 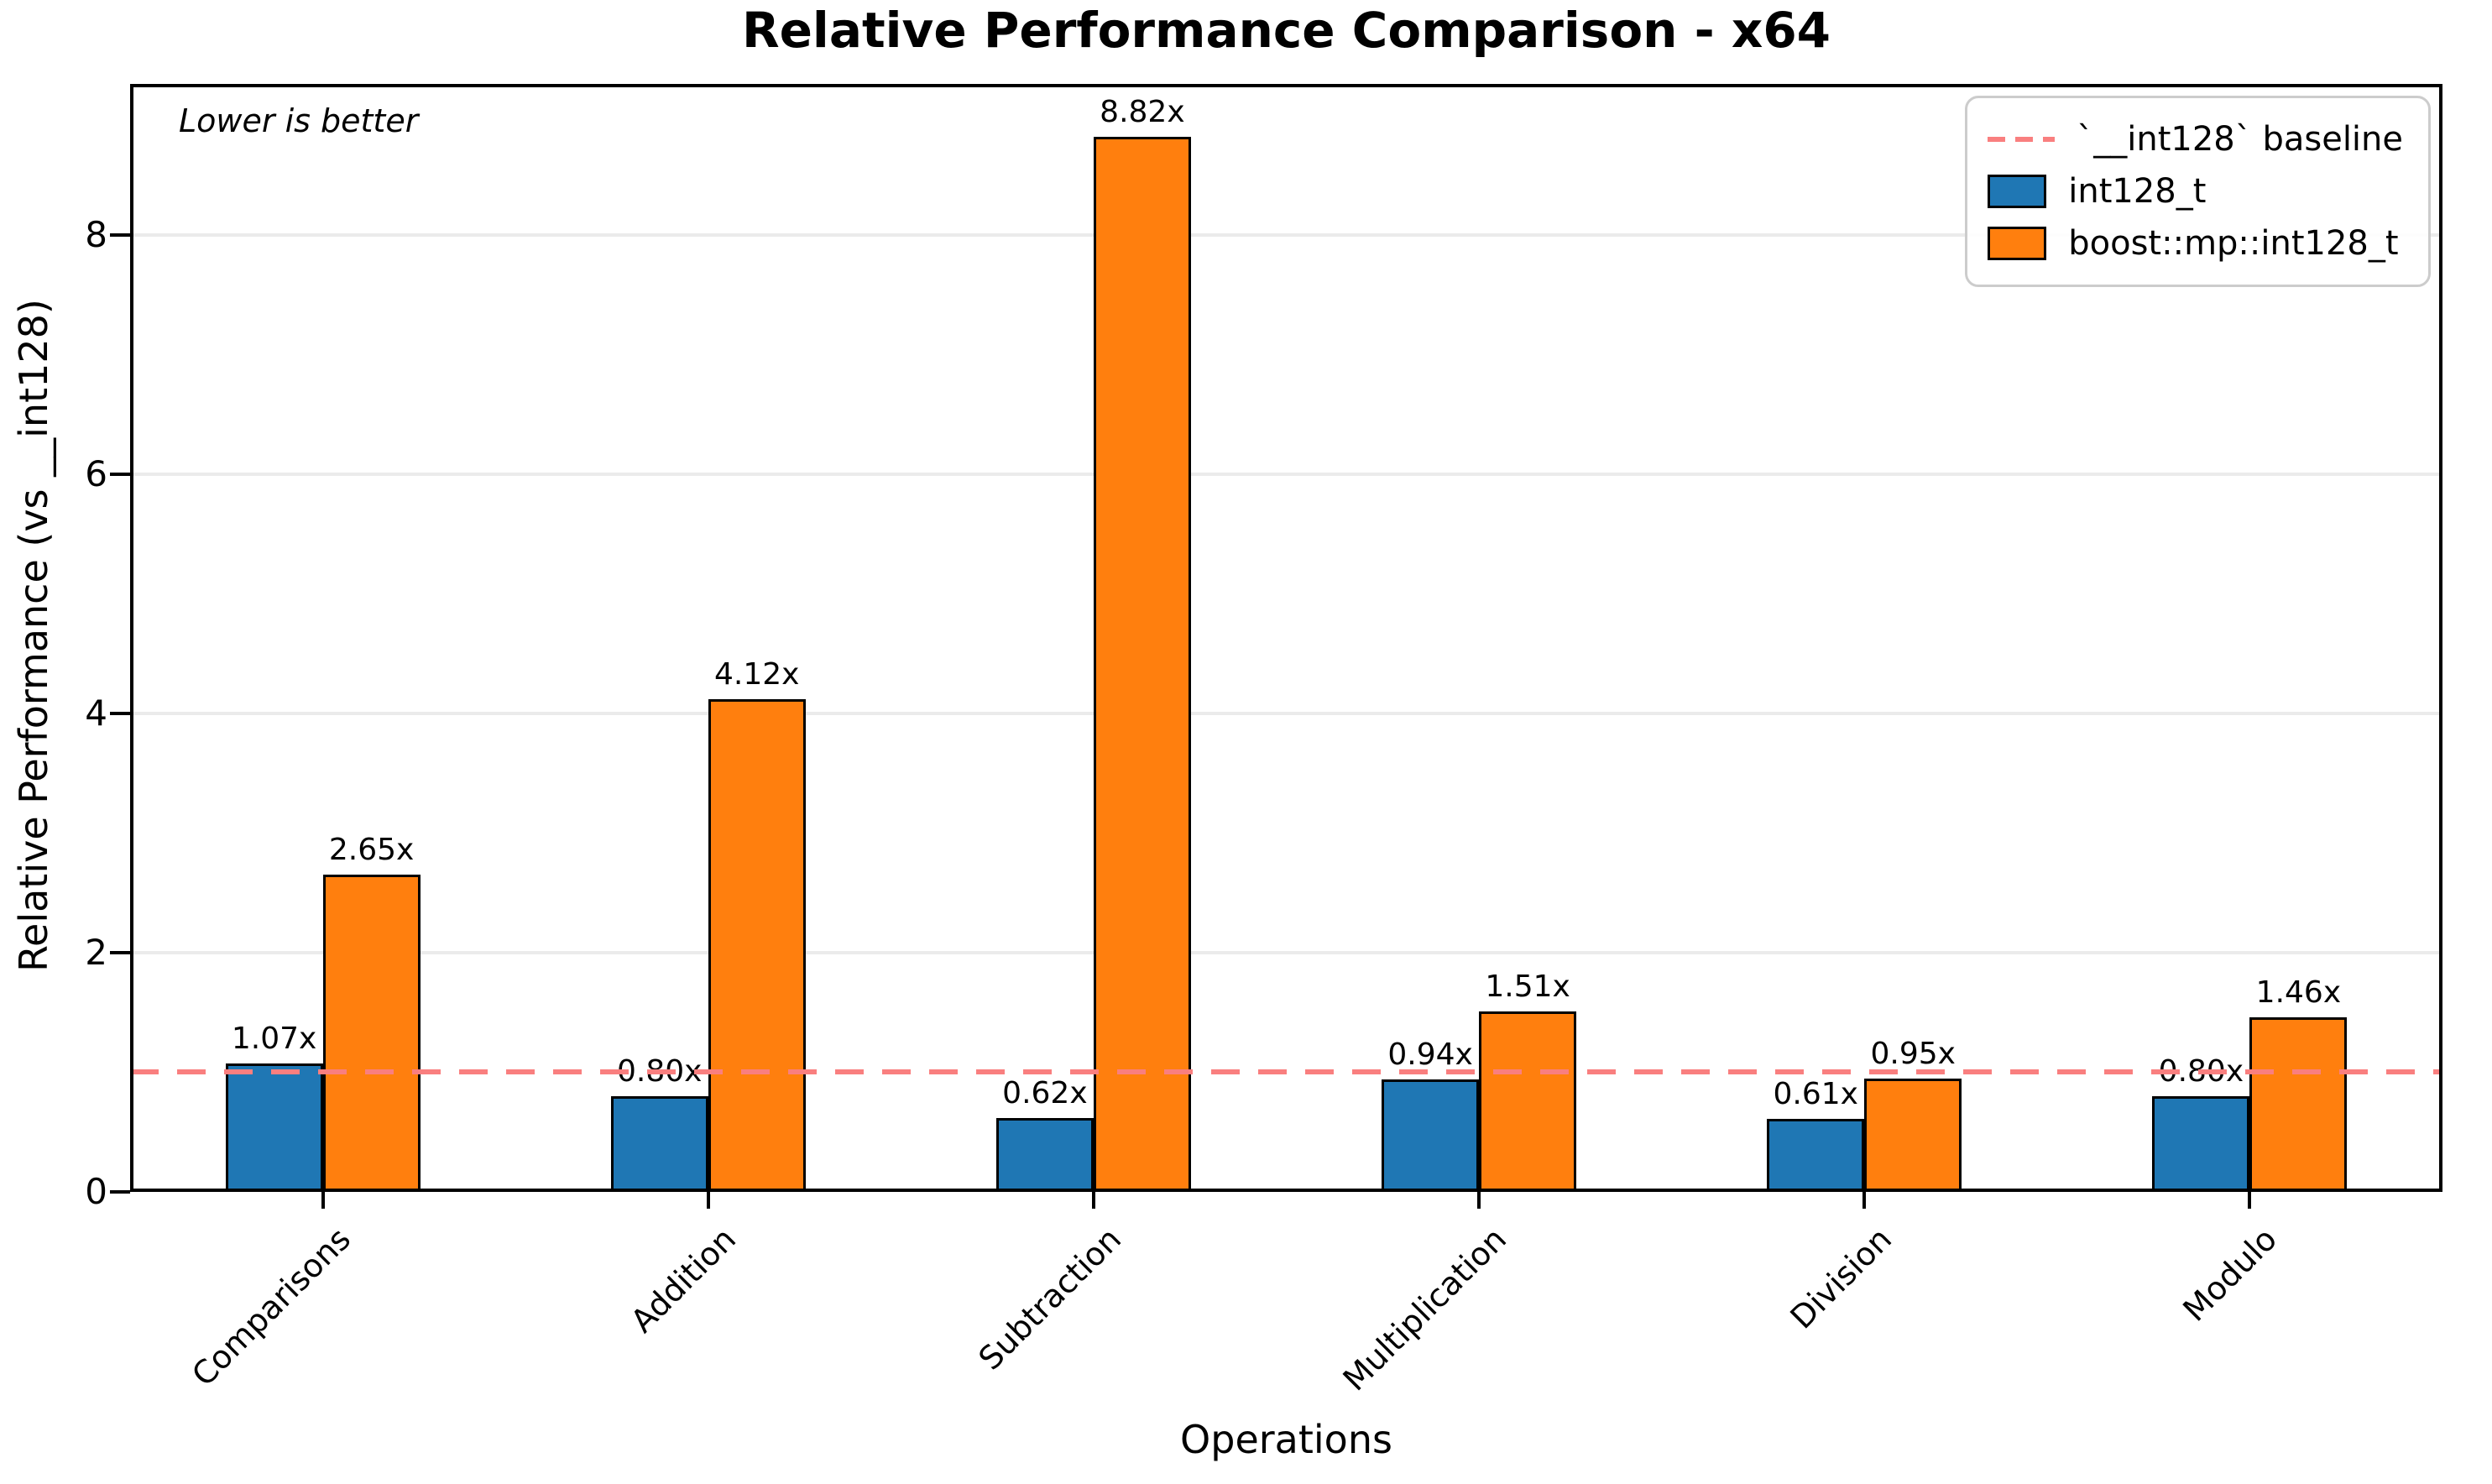 I want to click on legend-row-int128_t: int128_t, so click(x=2195, y=191).